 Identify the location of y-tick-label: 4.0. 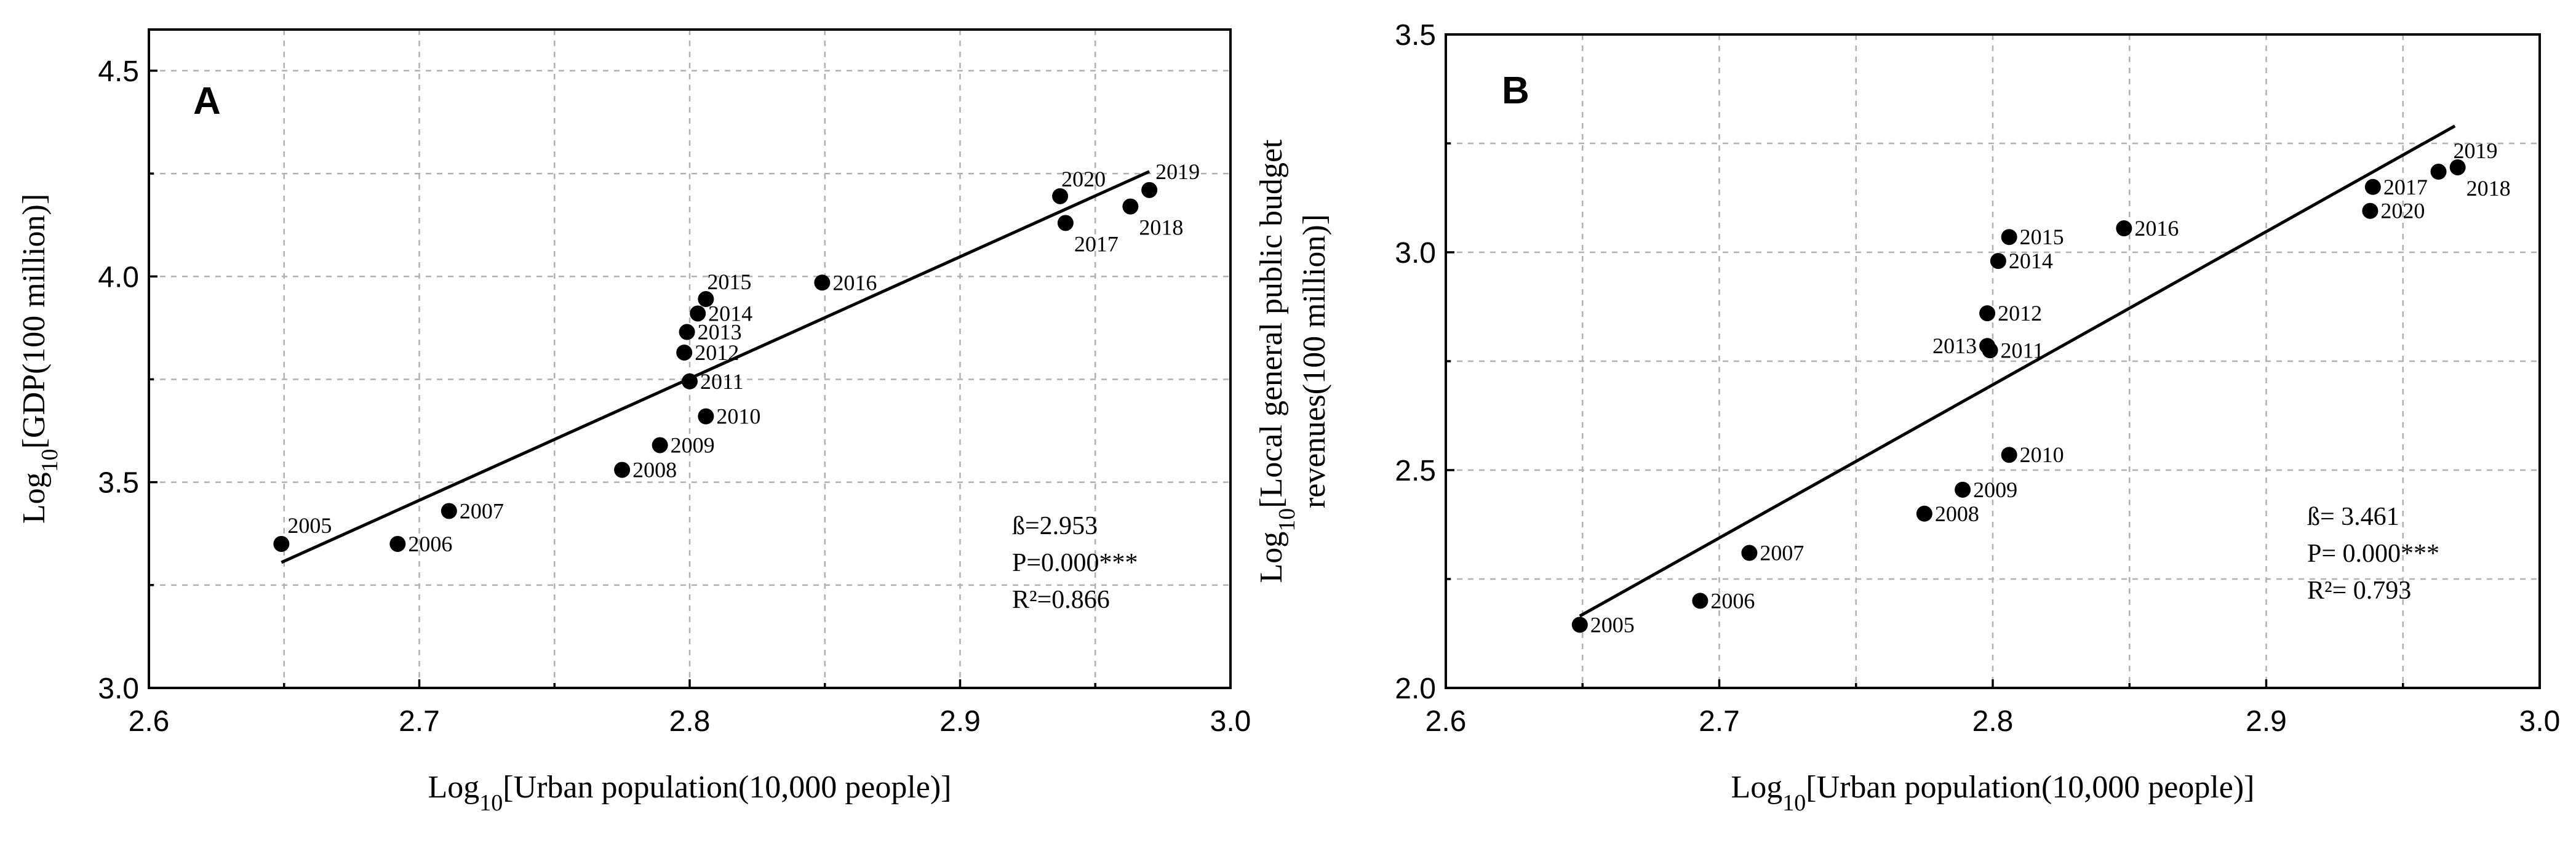
(119, 277).